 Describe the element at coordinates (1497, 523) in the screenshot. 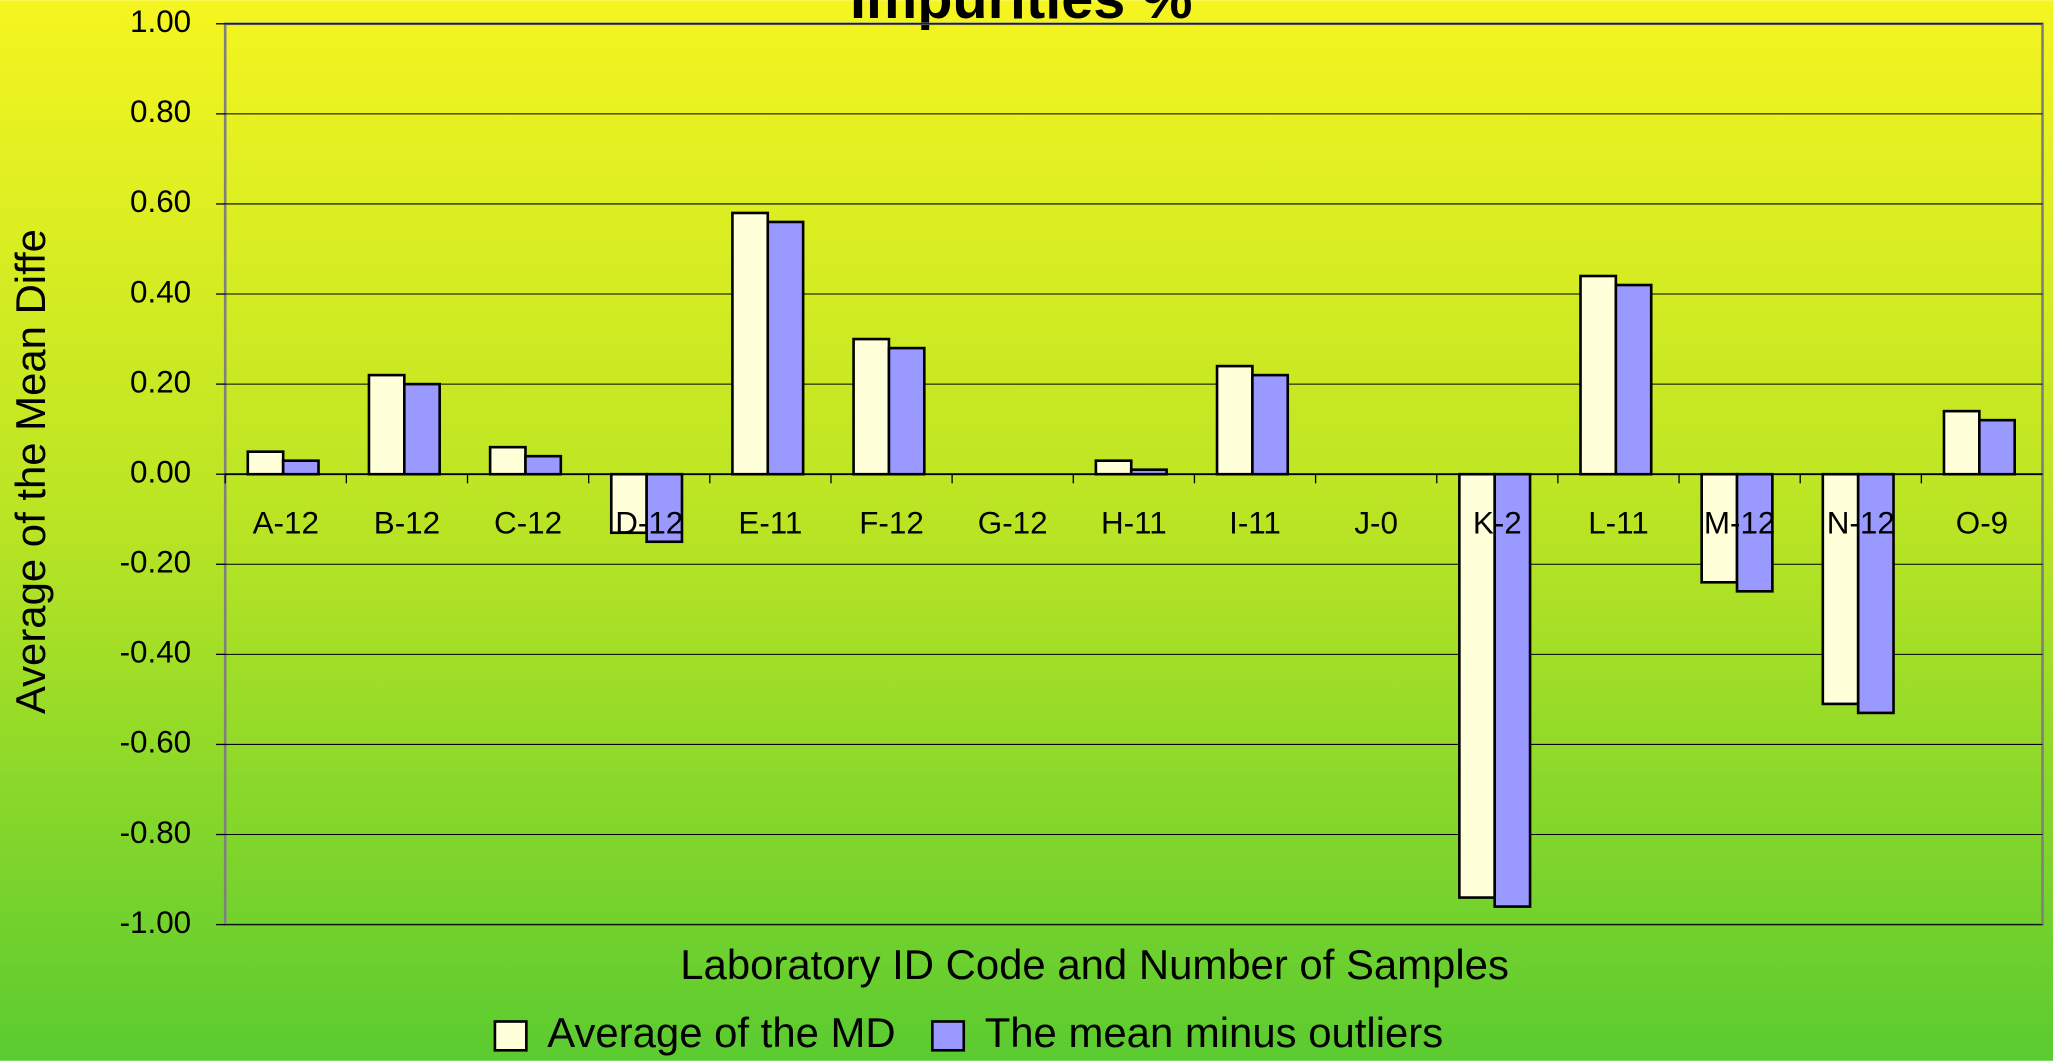

I see `x-tick-label: K-2` at that location.